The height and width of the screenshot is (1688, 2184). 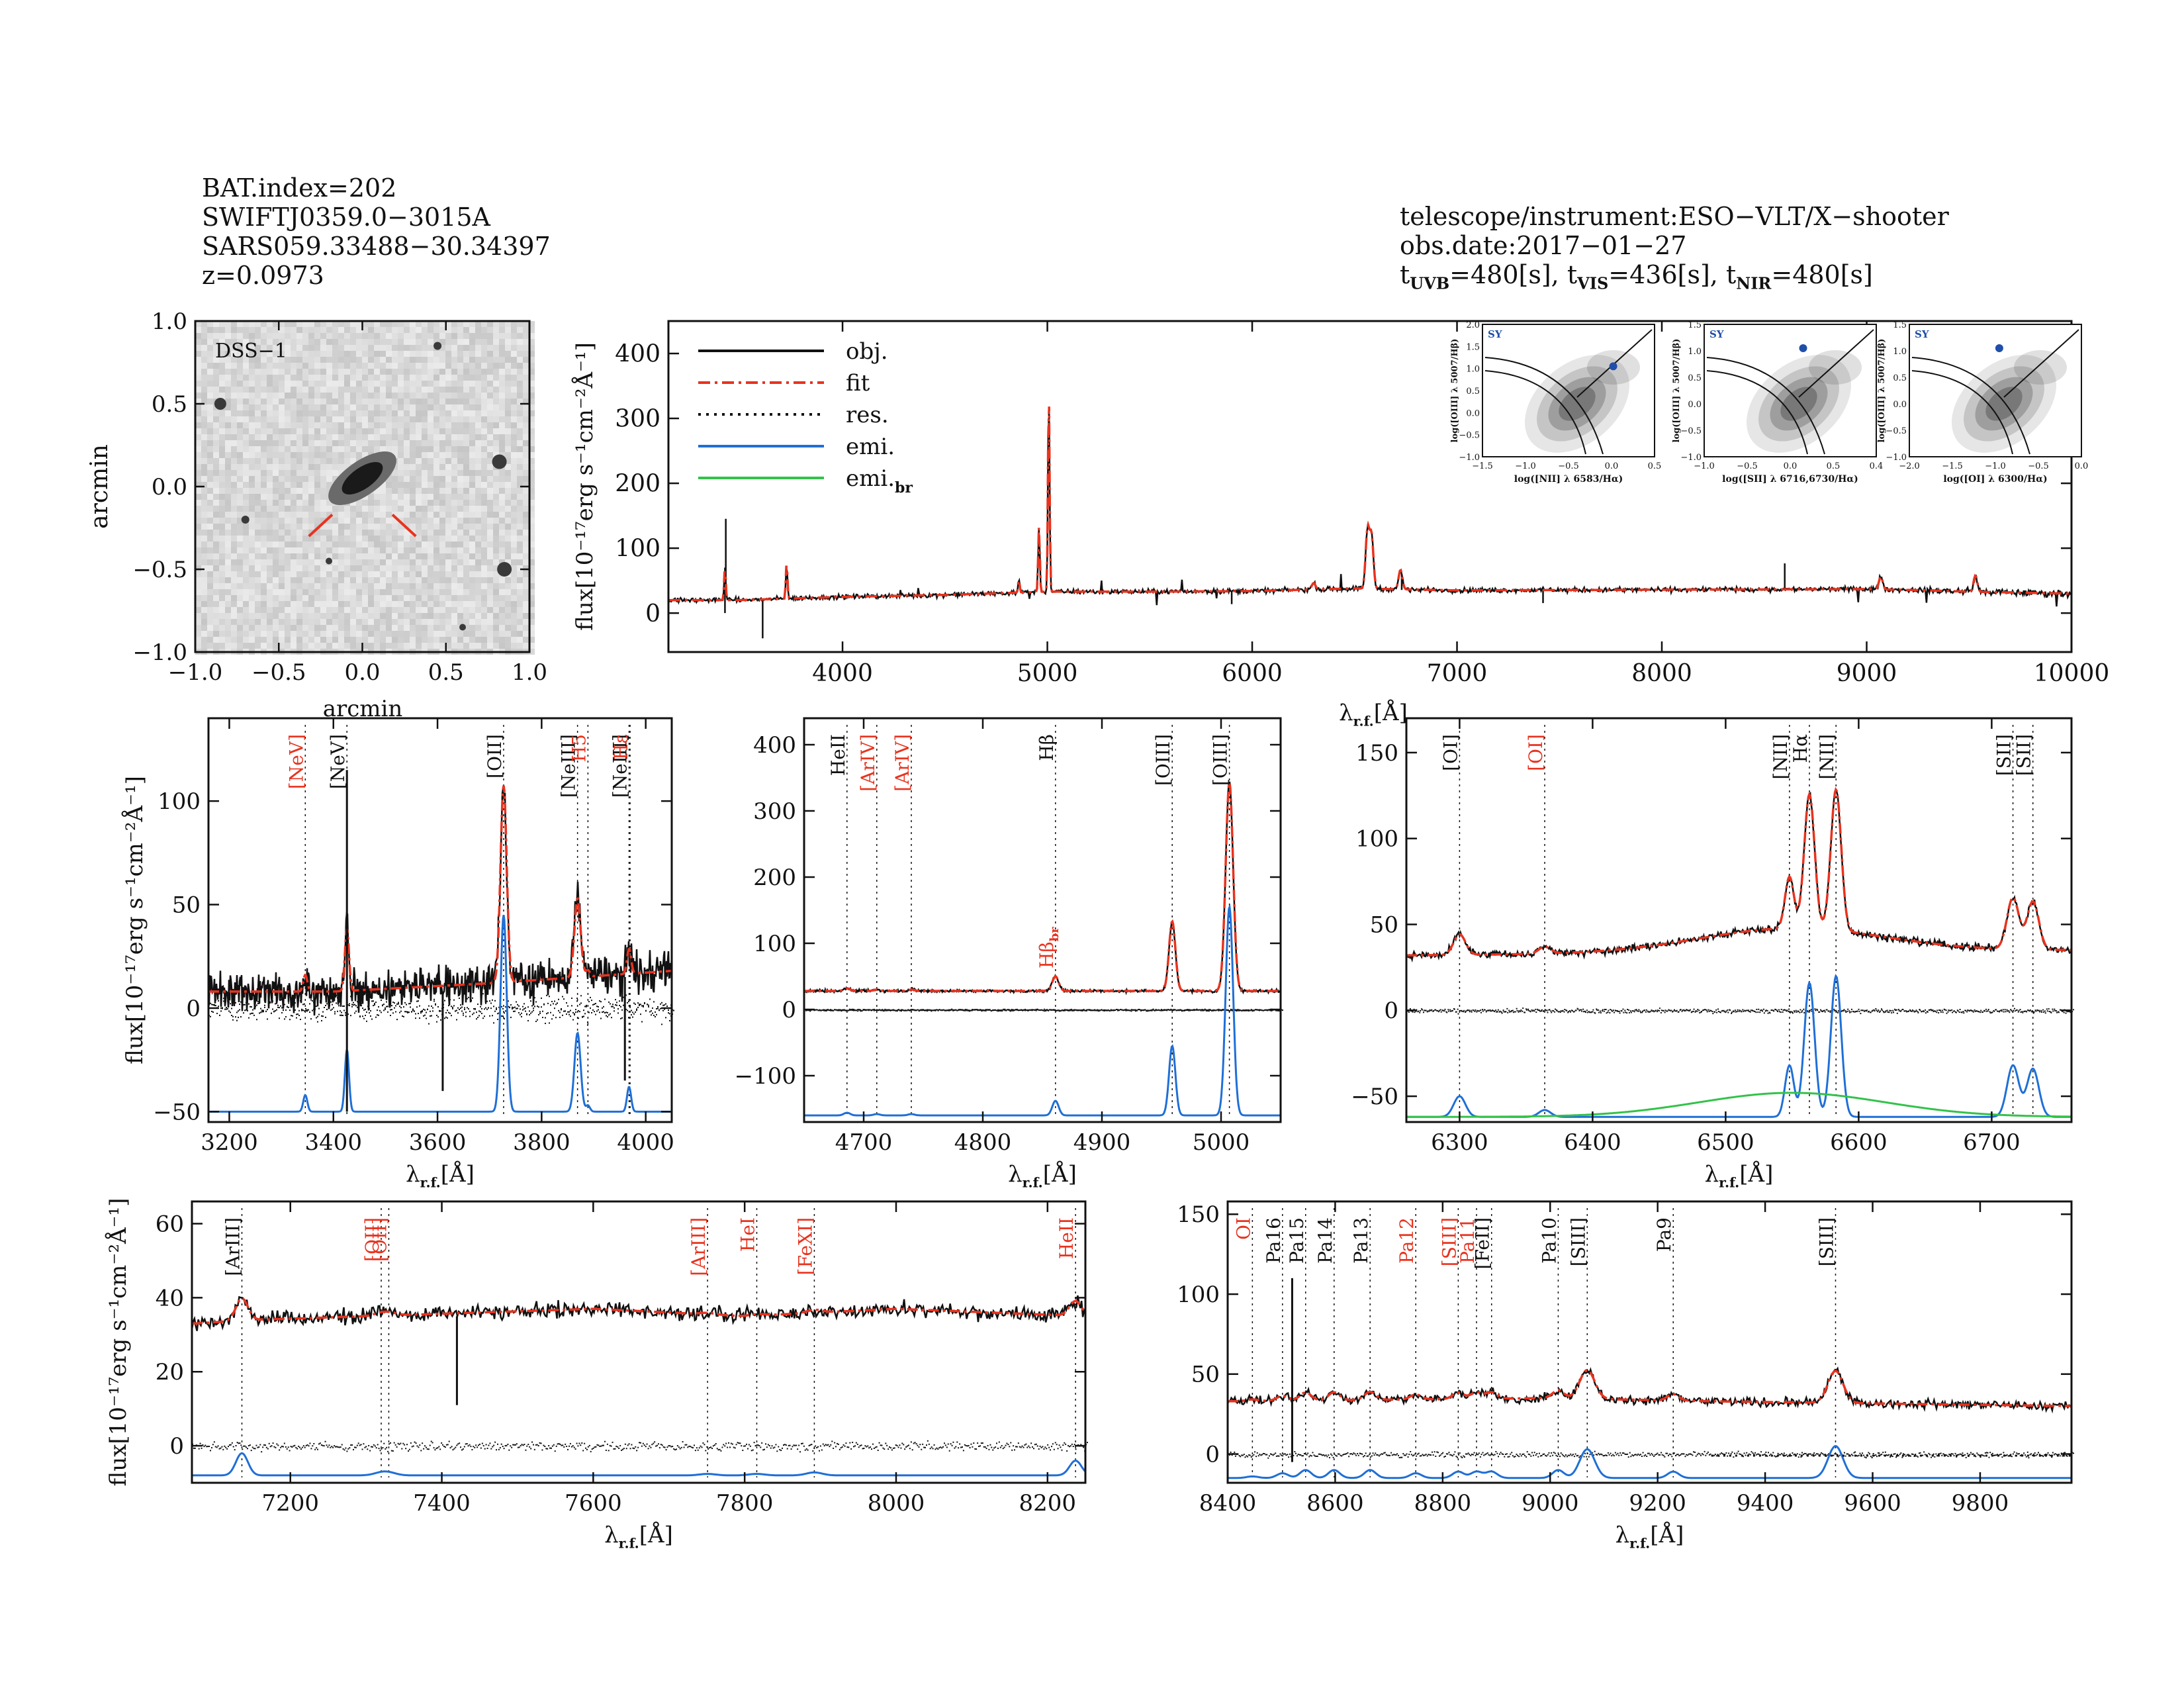 I want to click on line-label: Hε, so click(x=621, y=747).